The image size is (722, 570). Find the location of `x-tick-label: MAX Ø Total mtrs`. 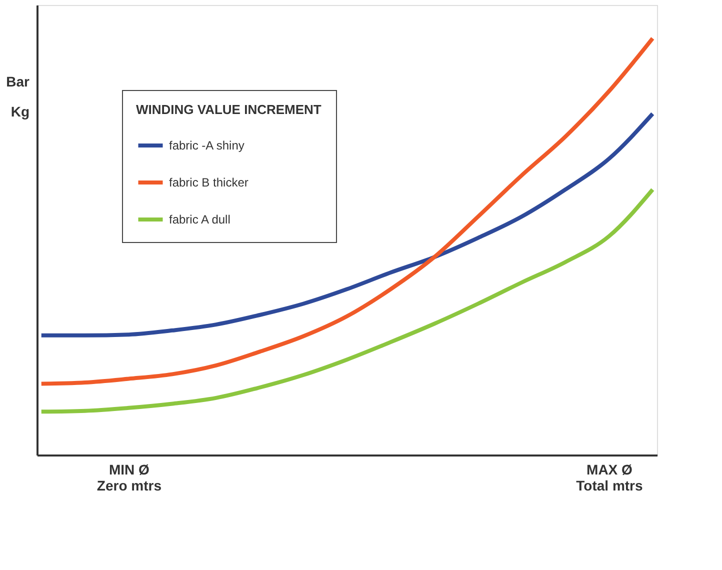

x-tick-label: MAX Ø Total mtrs is located at coordinates (609, 478).